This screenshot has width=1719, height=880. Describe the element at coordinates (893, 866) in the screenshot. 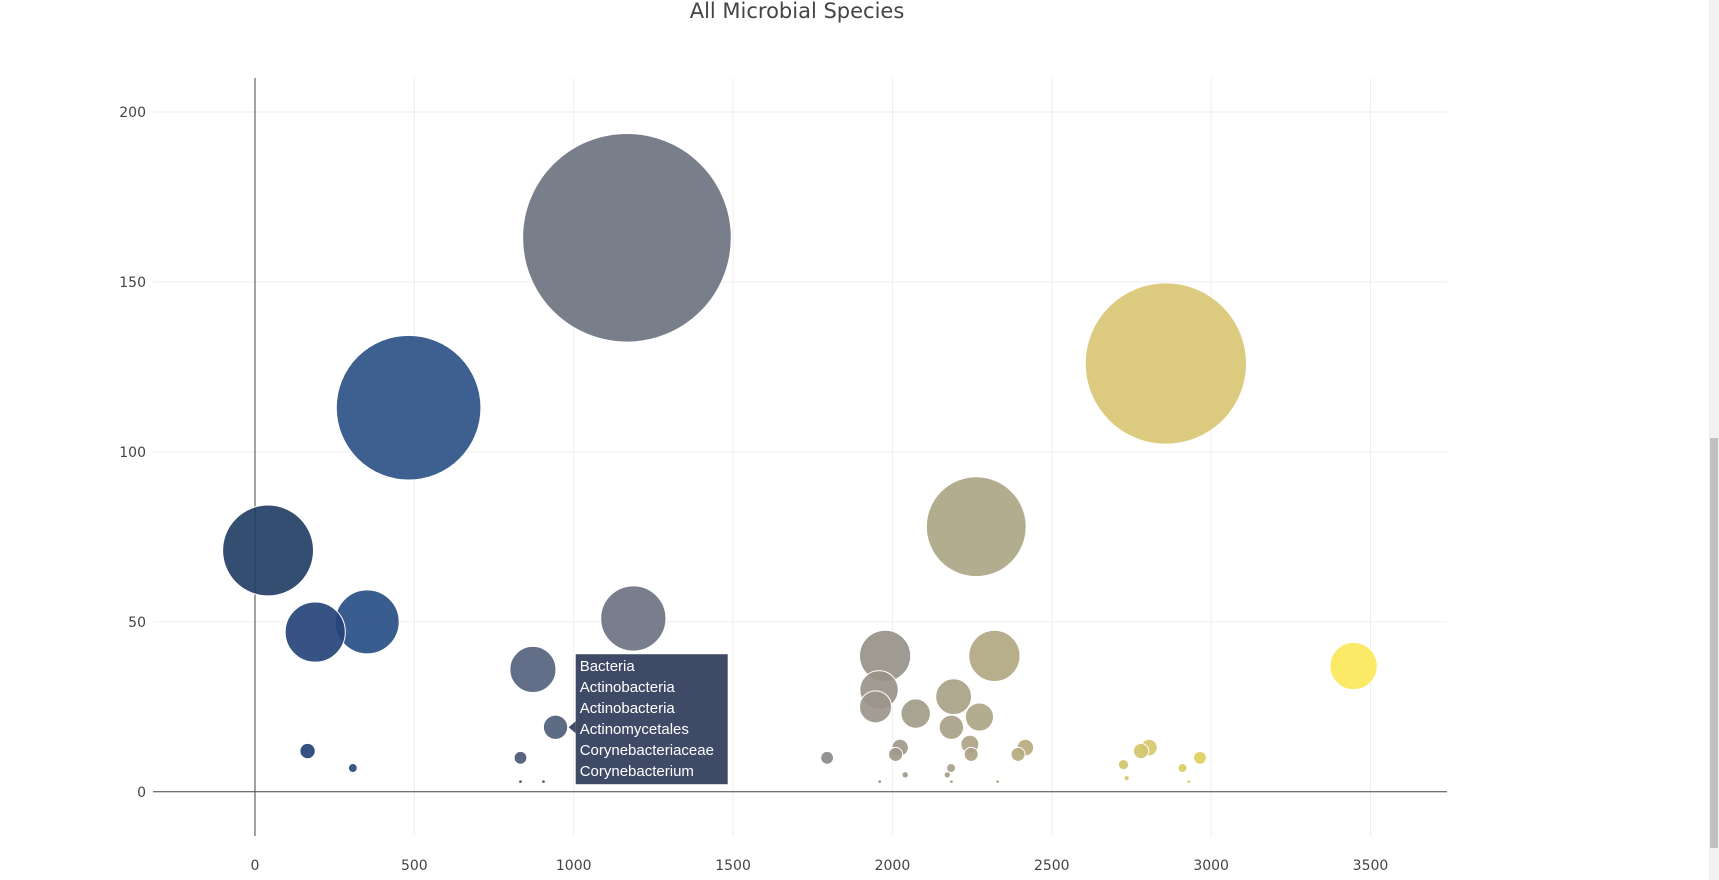

I see `x-tick-label: 2000` at that location.